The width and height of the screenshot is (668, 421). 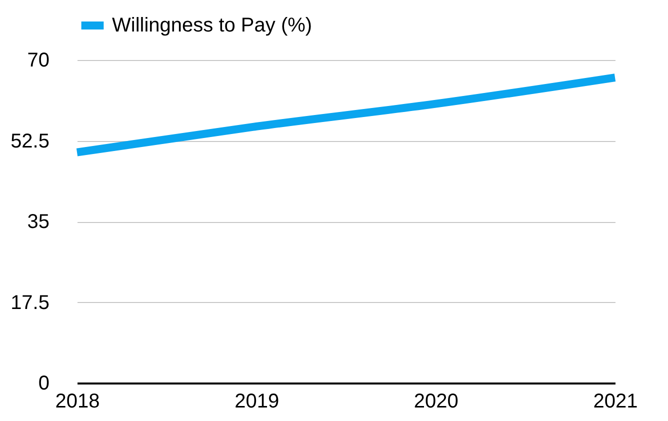 I want to click on y-tick-label: 35, so click(x=38, y=222).